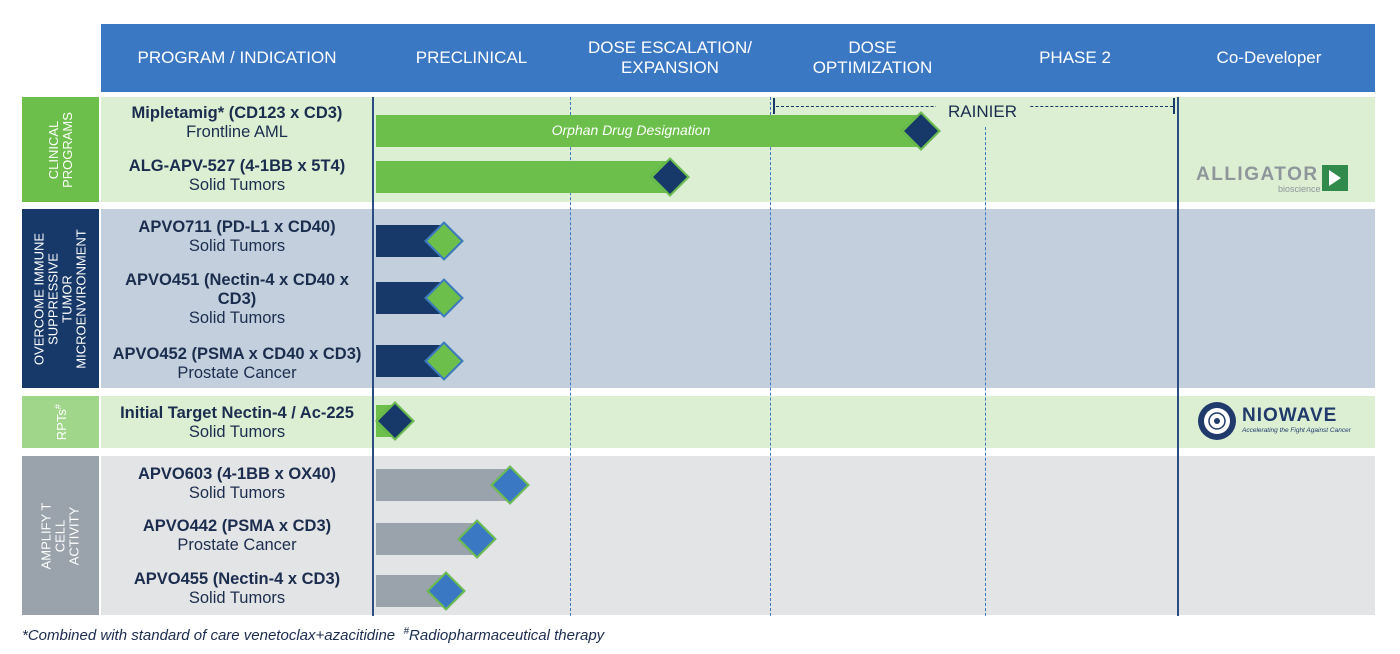  I want to click on alligator-logo: ALLIGATOR bioscience, so click(1276, 178).